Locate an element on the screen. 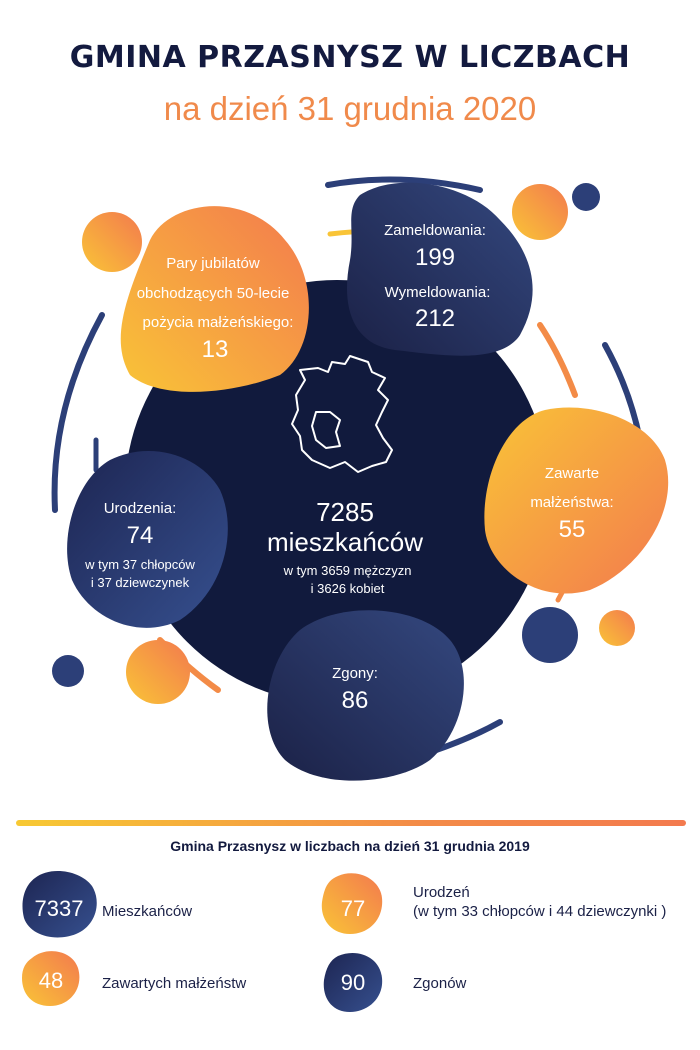 The width and height of the screenshot is (700, 1050). births-blob is located at coordinates (147, 539).